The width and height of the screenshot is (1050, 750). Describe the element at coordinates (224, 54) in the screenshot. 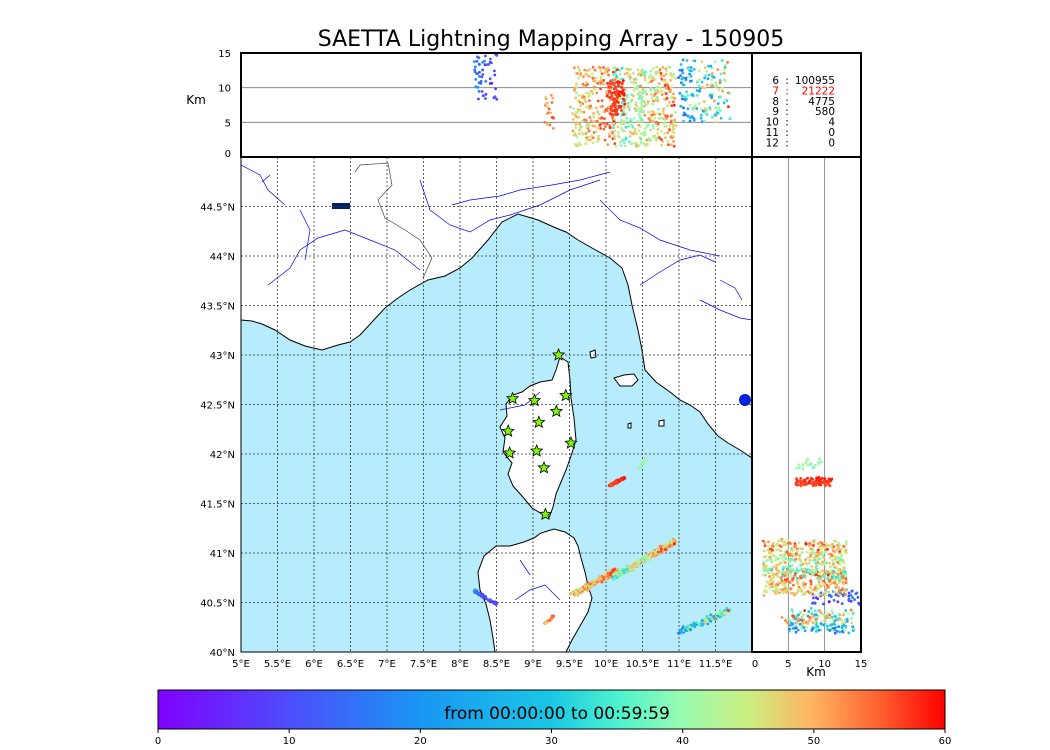

I see `altitude-tick-label: 15` at that location.